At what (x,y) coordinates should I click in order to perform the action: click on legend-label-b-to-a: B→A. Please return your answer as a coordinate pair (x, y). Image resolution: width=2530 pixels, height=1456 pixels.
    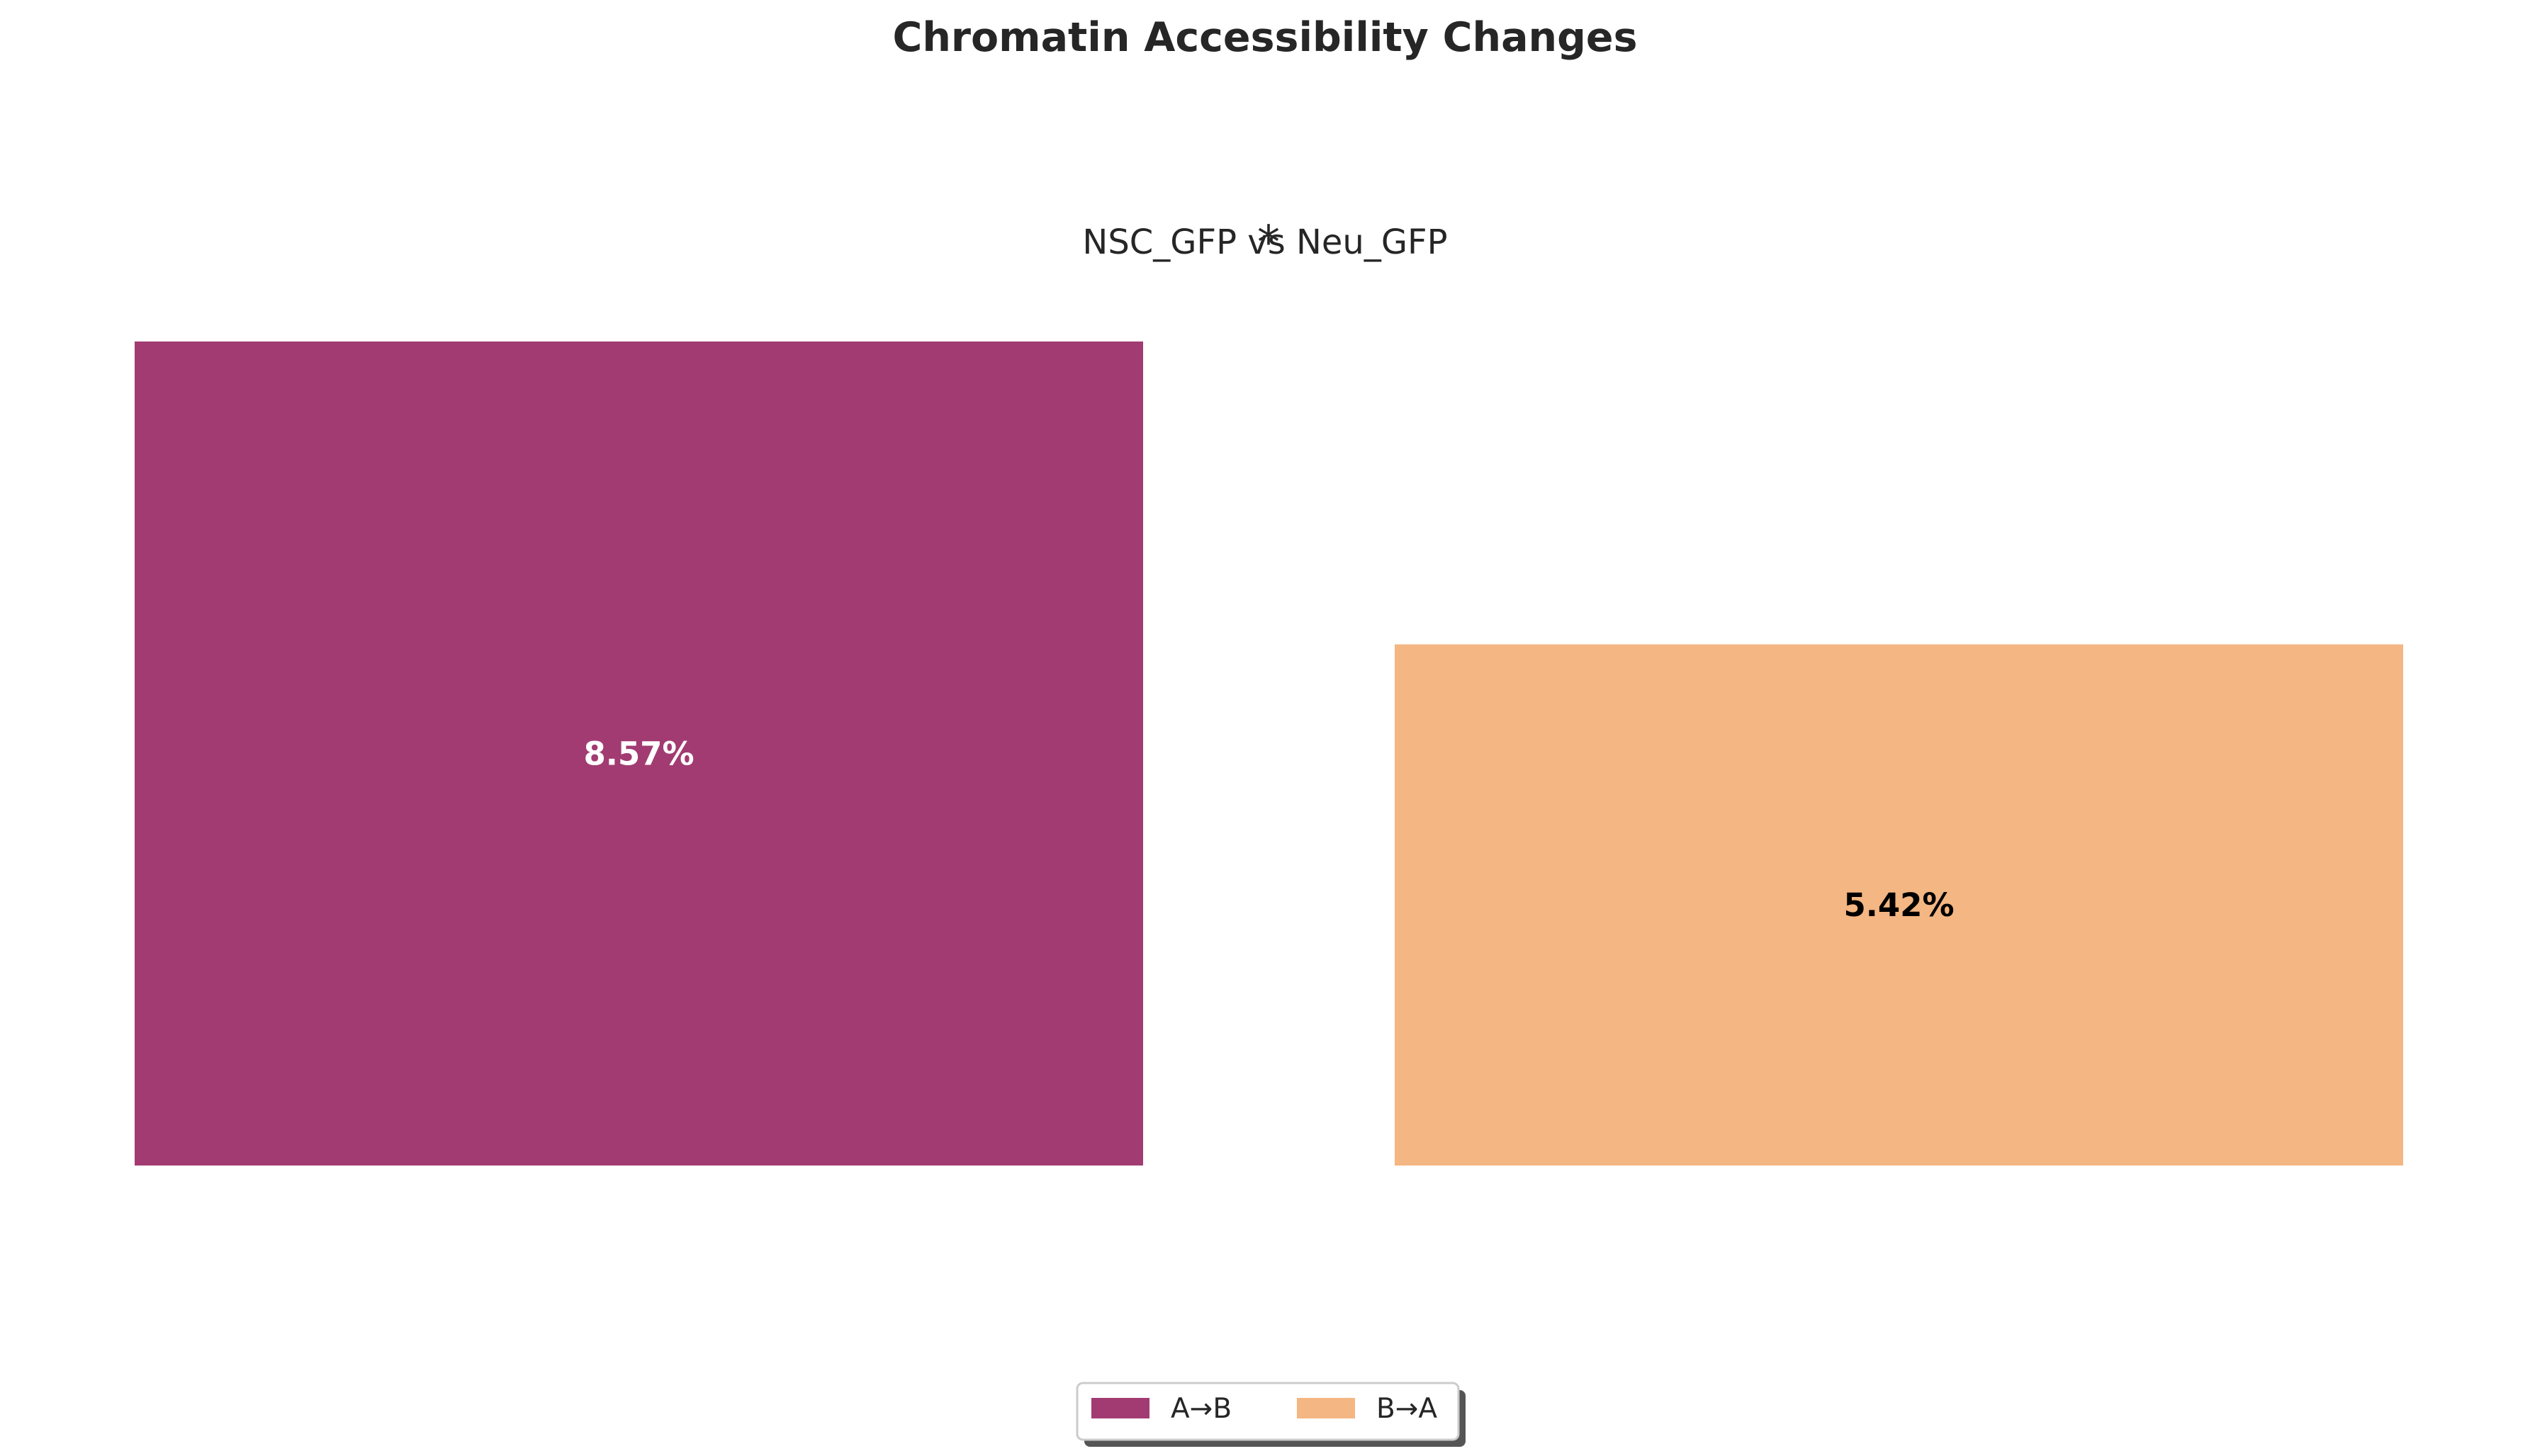
    Looking at the image, I should click on (1407, 1409).